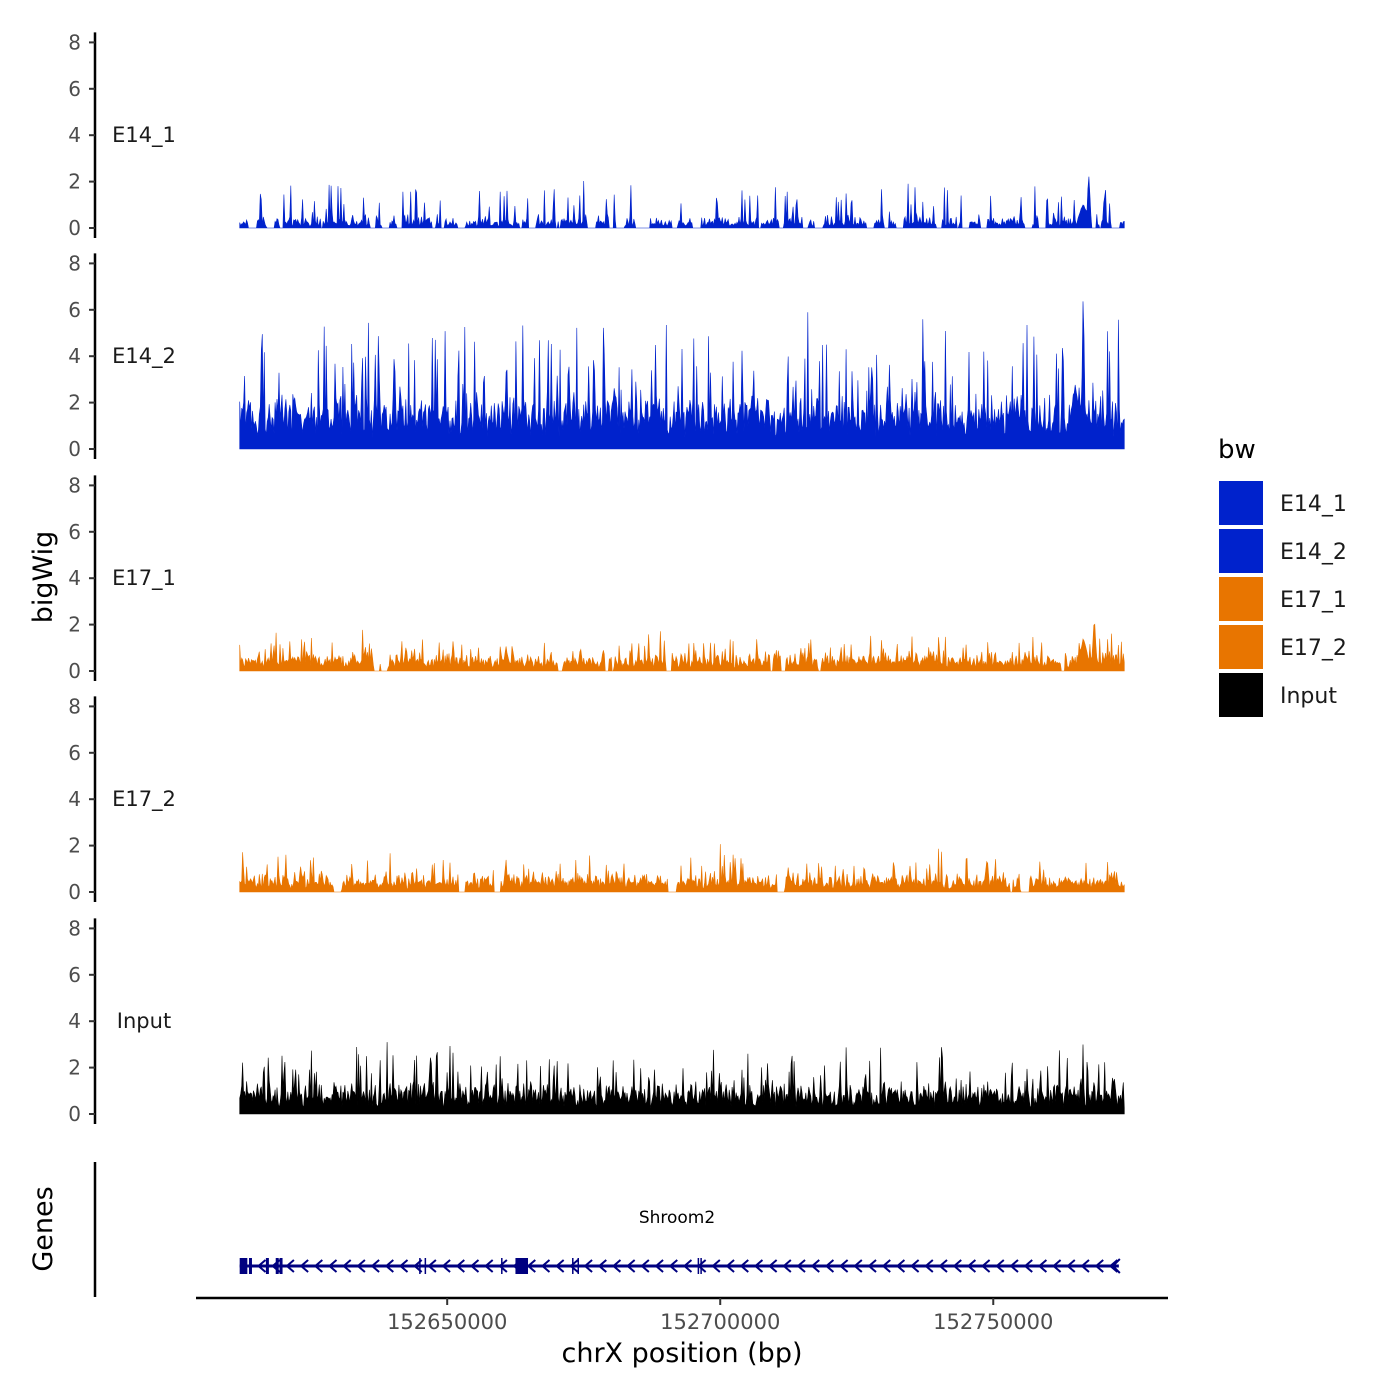 This screenshot has height=1400, width=1400. What do you see at coordinates (596, 135) in the screenshot?
I see `track-e14-1: 0 2 4 6 8 E14_1` at bounding box center [596, 135].